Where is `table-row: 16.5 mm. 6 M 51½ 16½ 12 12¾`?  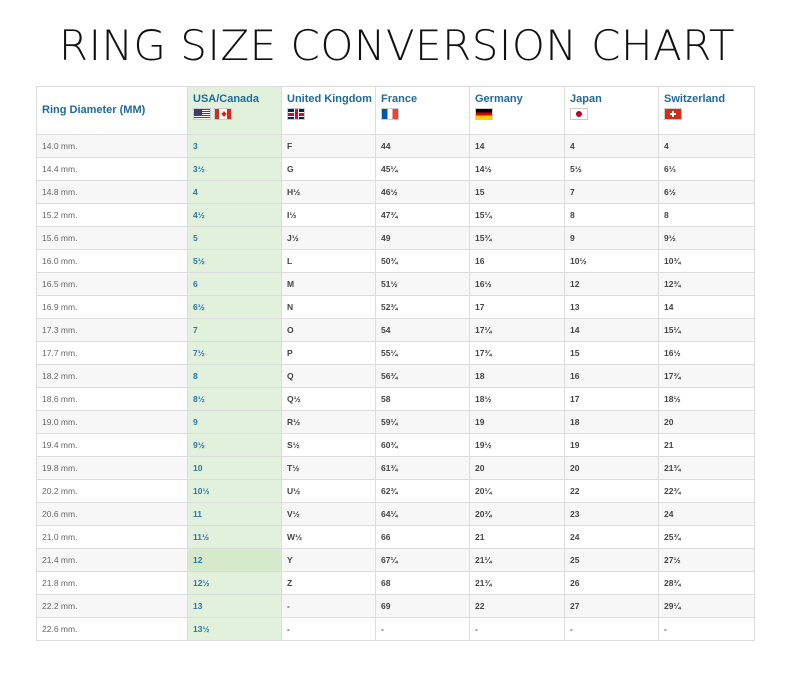
table-row: 16.5 mm. 6 M 51½ 16½ 12 12¾ is located at coordinates (395, 284).